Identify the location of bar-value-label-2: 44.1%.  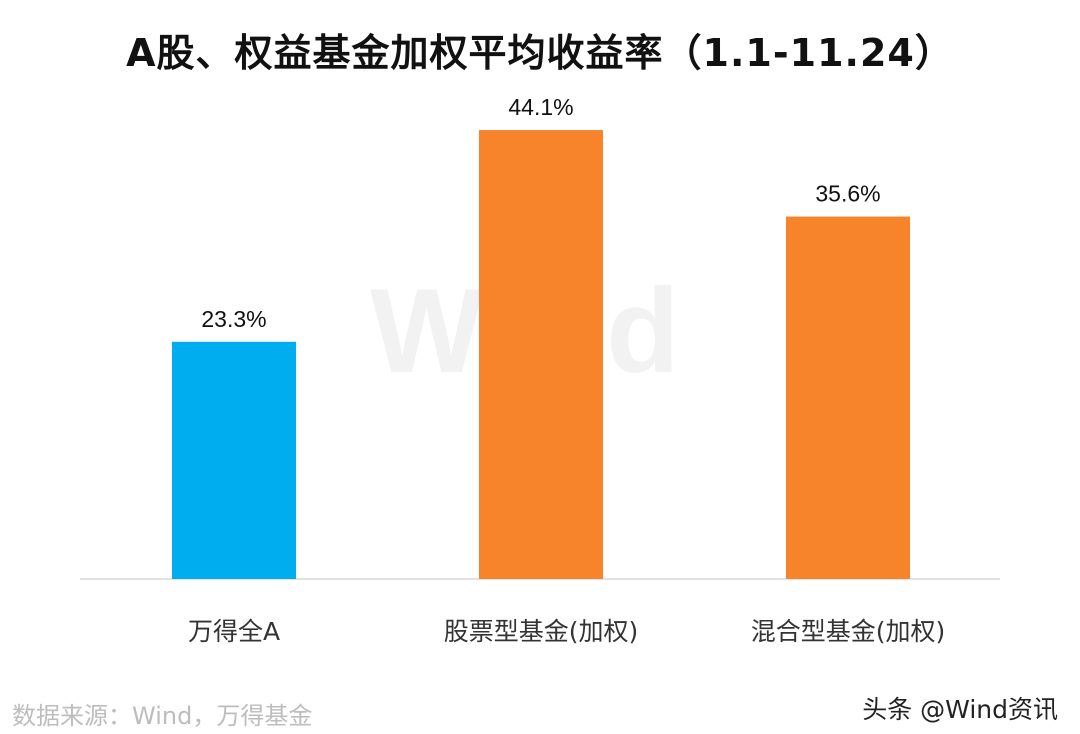
(540, 107).